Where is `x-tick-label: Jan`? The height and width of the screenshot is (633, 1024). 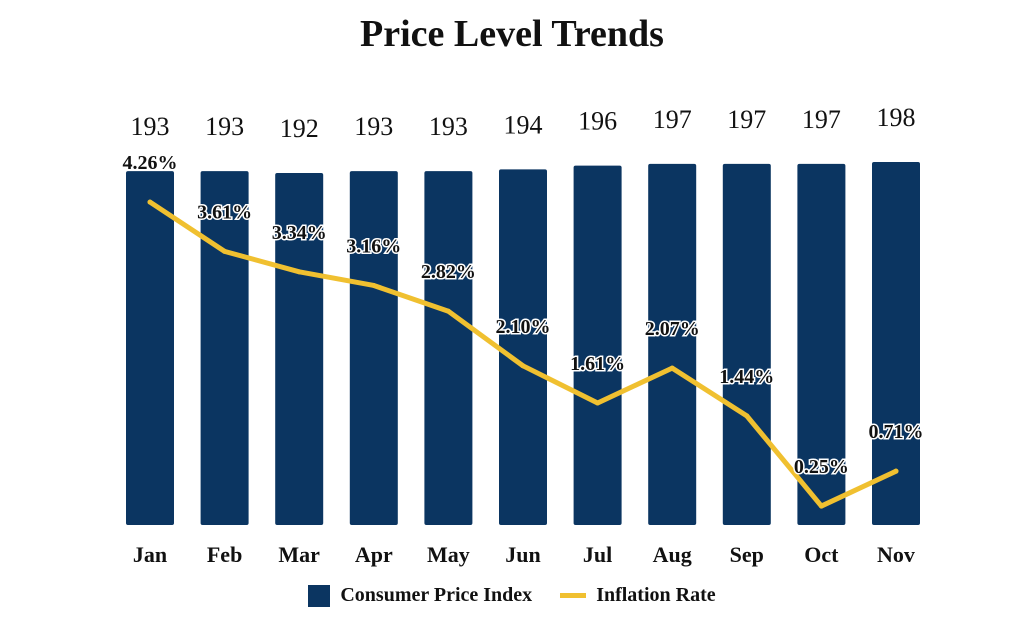 x-tick-label: Jan is located at coordinates (150, 554).